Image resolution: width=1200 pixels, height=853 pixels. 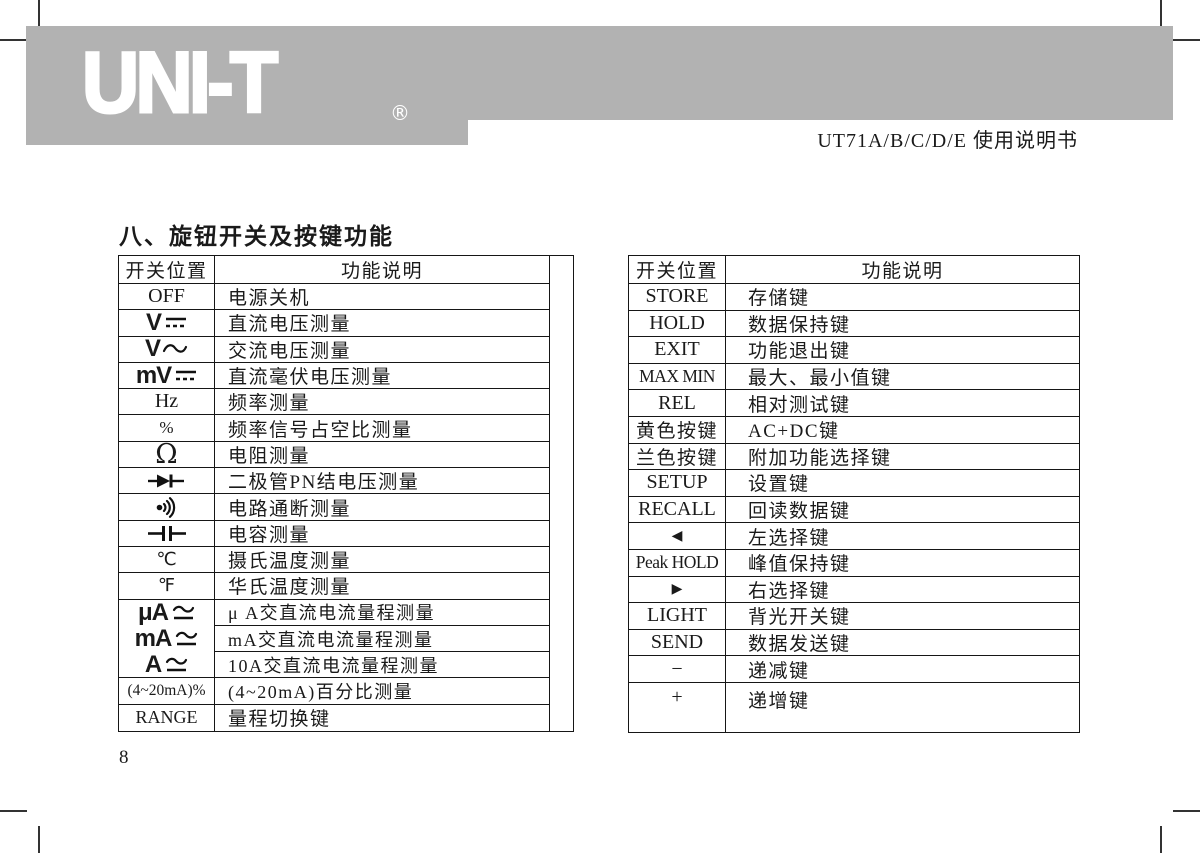 I want to click on function-desc-cell: 电源关机, so click(x=382, y=297).